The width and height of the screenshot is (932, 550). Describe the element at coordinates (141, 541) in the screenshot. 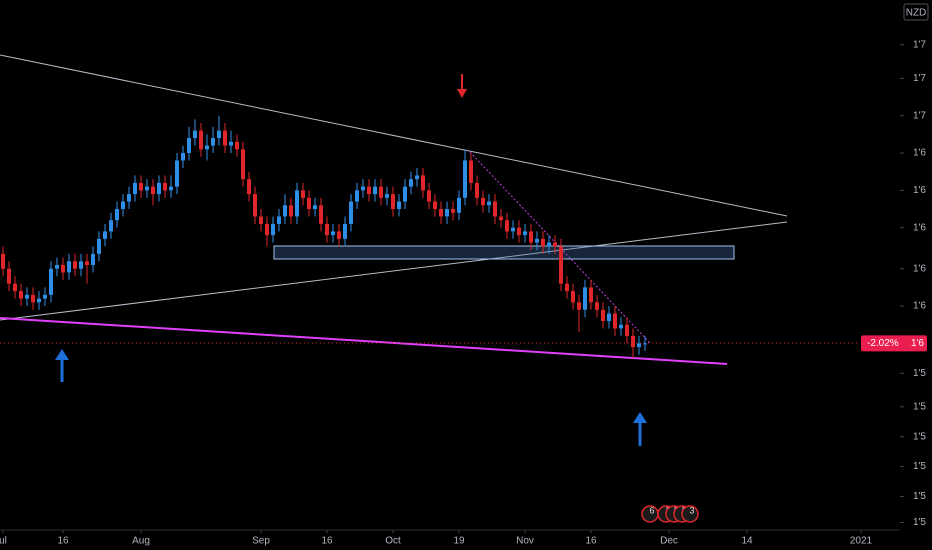

I see `x-tick-label: Aug` at that location.